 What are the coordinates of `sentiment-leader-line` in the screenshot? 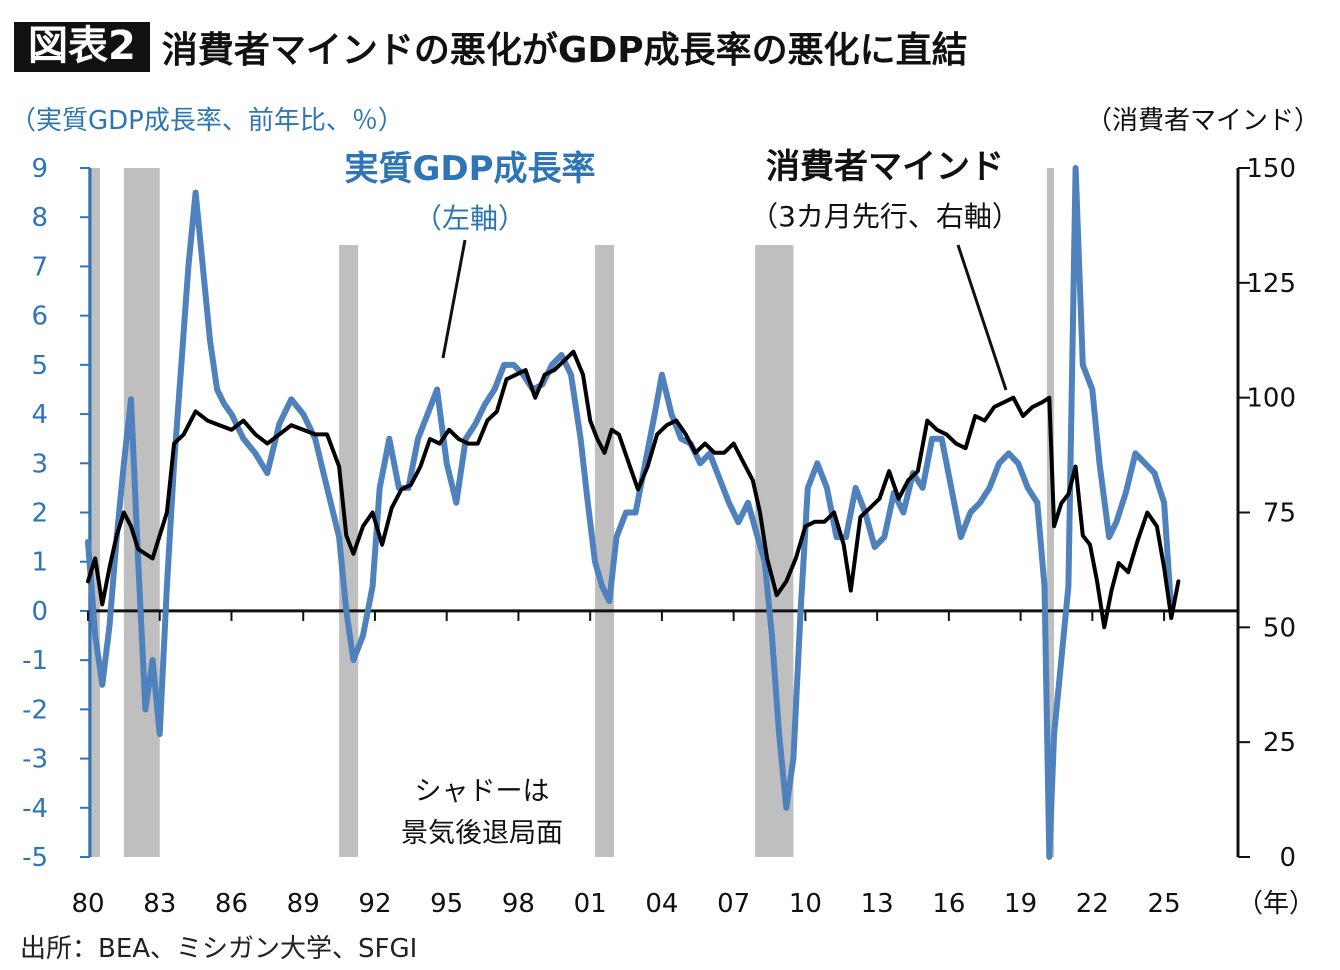 It's located at (982, 317).